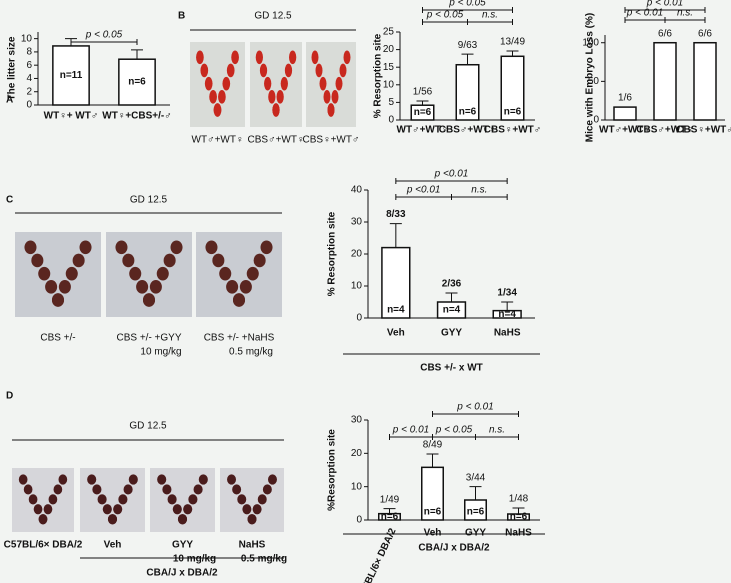 The height and width of the screenshot is (583, 731). What do you see at coordinates (451, 333) in the screenshot?
I see `x-tick-label: GYY` at bounding box center [451, 333].